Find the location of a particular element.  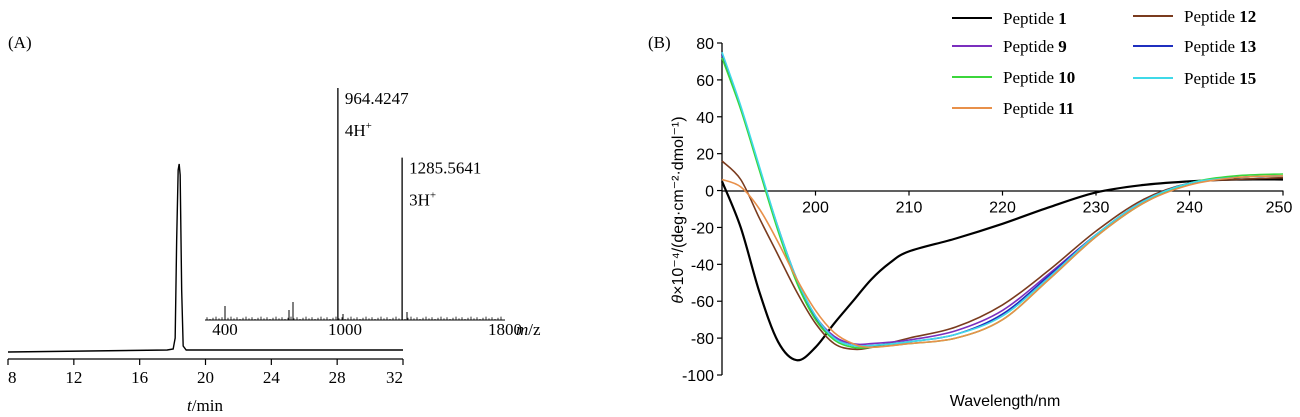

cd-x-label: Wavelength/nm is located at coordinates (1005, 401).